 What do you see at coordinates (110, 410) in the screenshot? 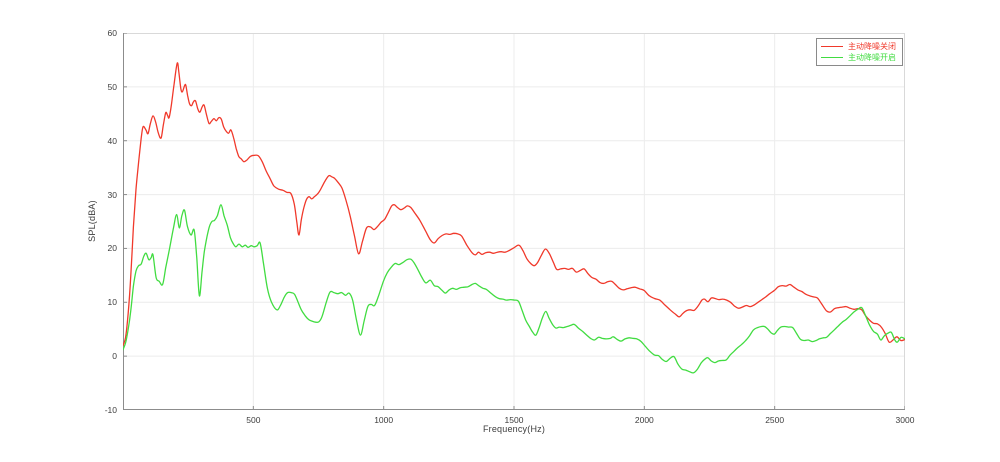
I see `y-tick-label: -10` at bounding box center [110, 410].